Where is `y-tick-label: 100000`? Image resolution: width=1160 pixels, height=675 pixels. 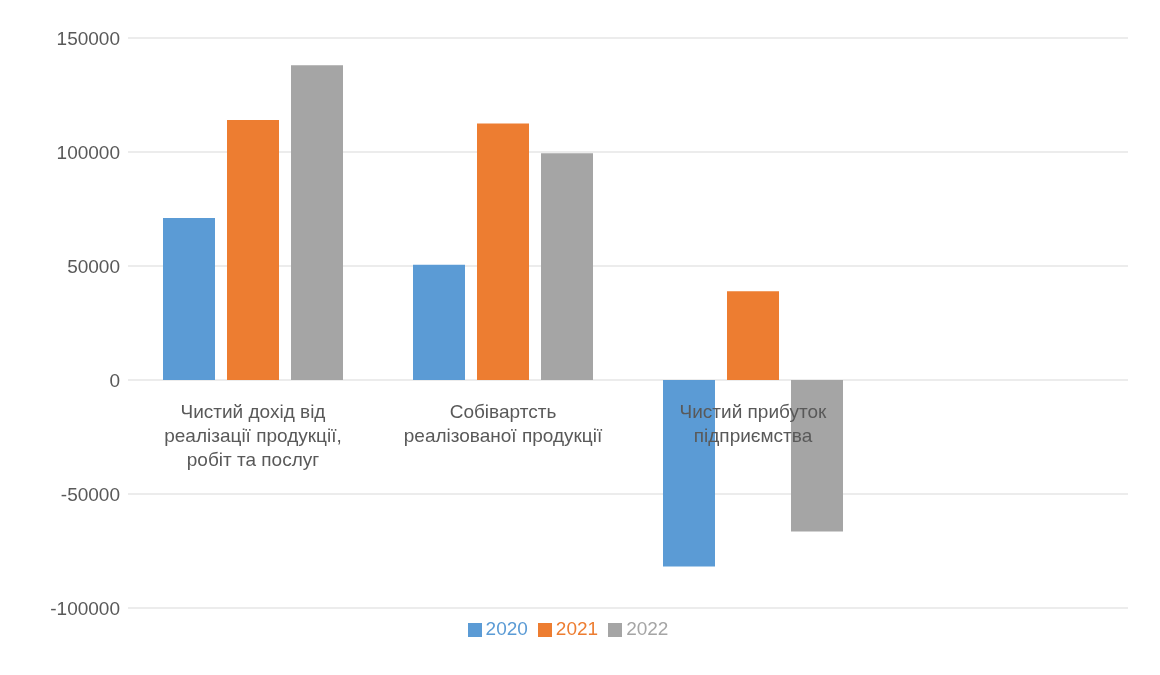 y-tick-label: 100000 is located at coordinates (88, 152).